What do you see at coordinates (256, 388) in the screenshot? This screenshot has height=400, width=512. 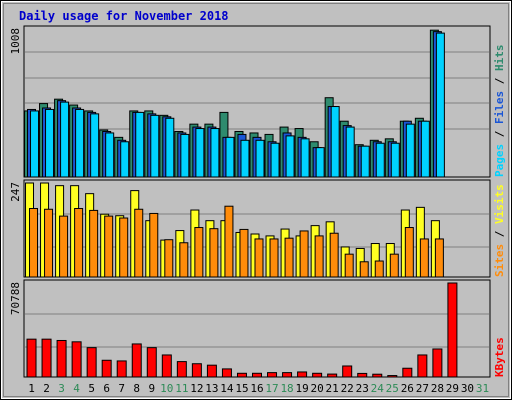 I see `day-label-16: 16` at bounding box center [256, 388].